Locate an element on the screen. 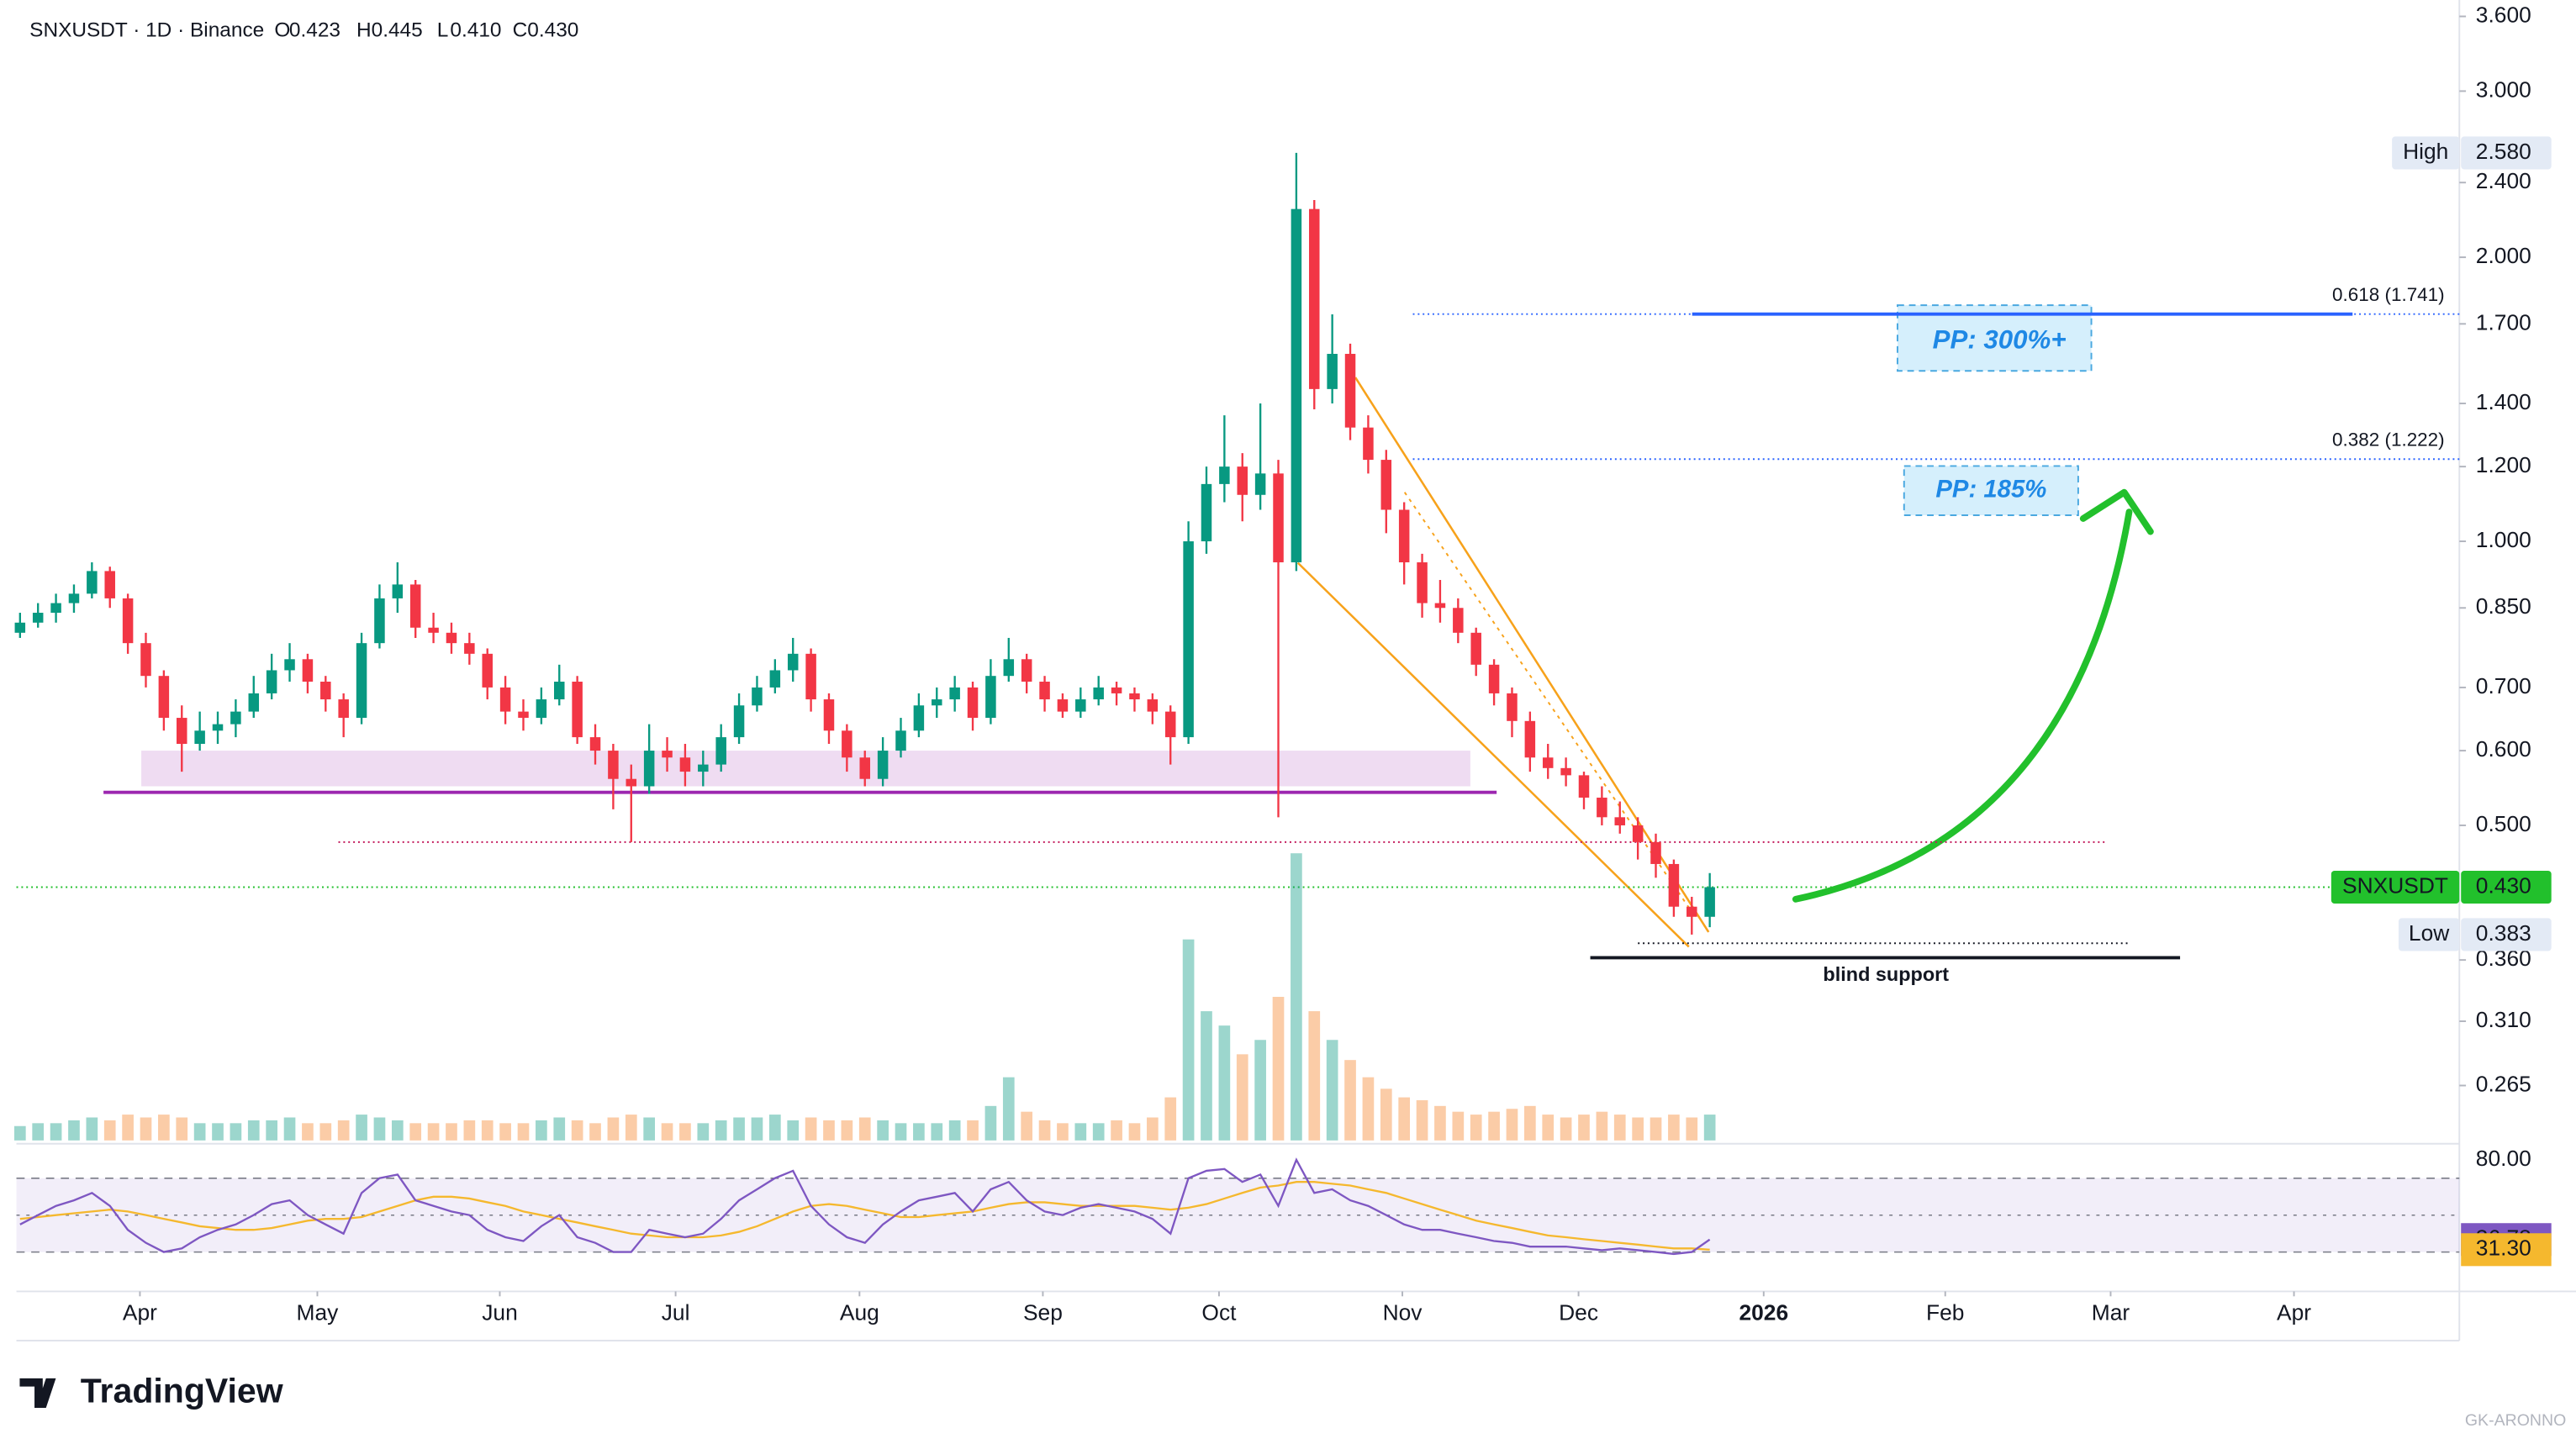 The height and width of the screenshot is (1444, 2576). high-badge-value-bg is located at coordinates (2506, 153).